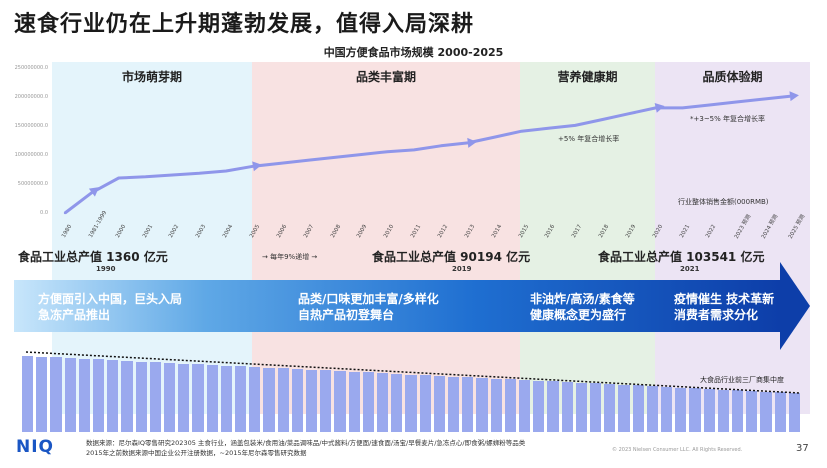 The width and height of the screenshot is (827, 468). Describe the element at coordinates (732, 238) in the screenshot. I see `phase-band-experience` at that location.